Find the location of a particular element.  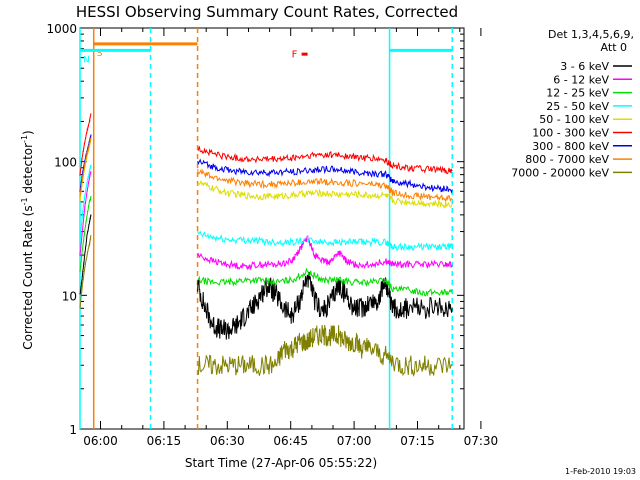

date-stamp: 1-Feb-2010 19:03 is located at coordinates (600, 471).